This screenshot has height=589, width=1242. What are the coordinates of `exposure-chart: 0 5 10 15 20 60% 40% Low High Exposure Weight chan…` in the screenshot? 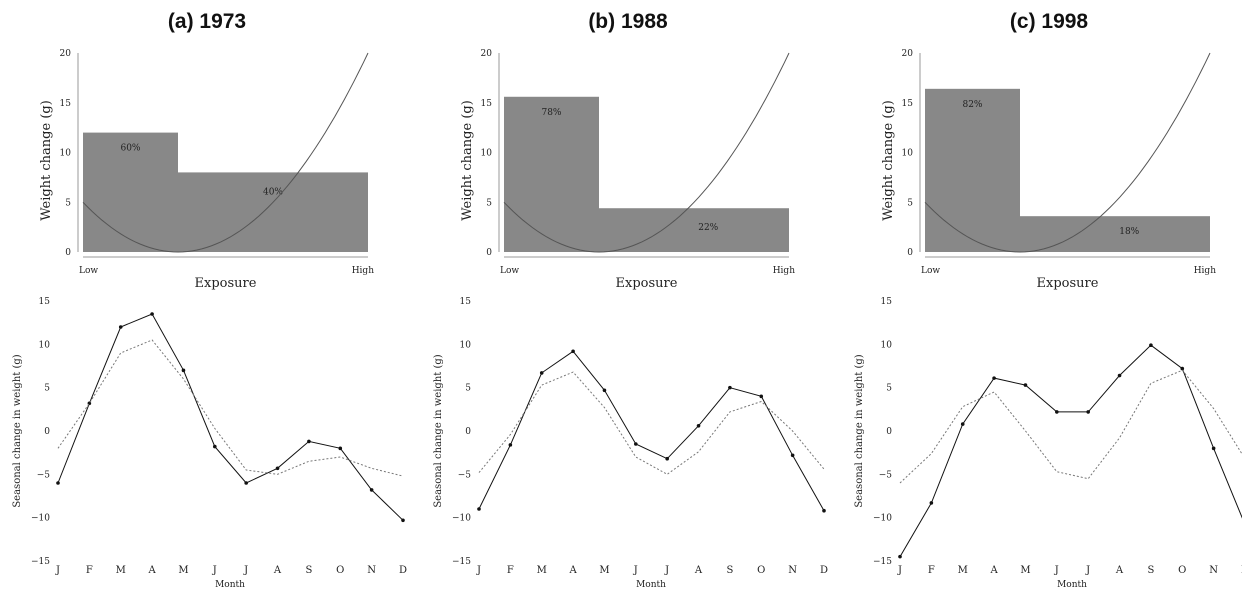 It's located at (206, 170).